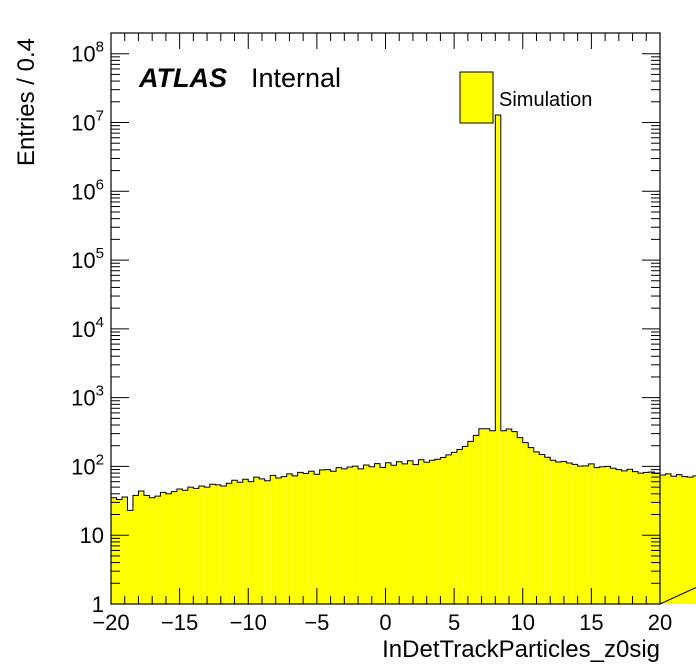 The image size is (696, 672). Describe the element at coordinates (87, 190) in the screenshot. I see `y-tick-label: 10⁶` at that location.